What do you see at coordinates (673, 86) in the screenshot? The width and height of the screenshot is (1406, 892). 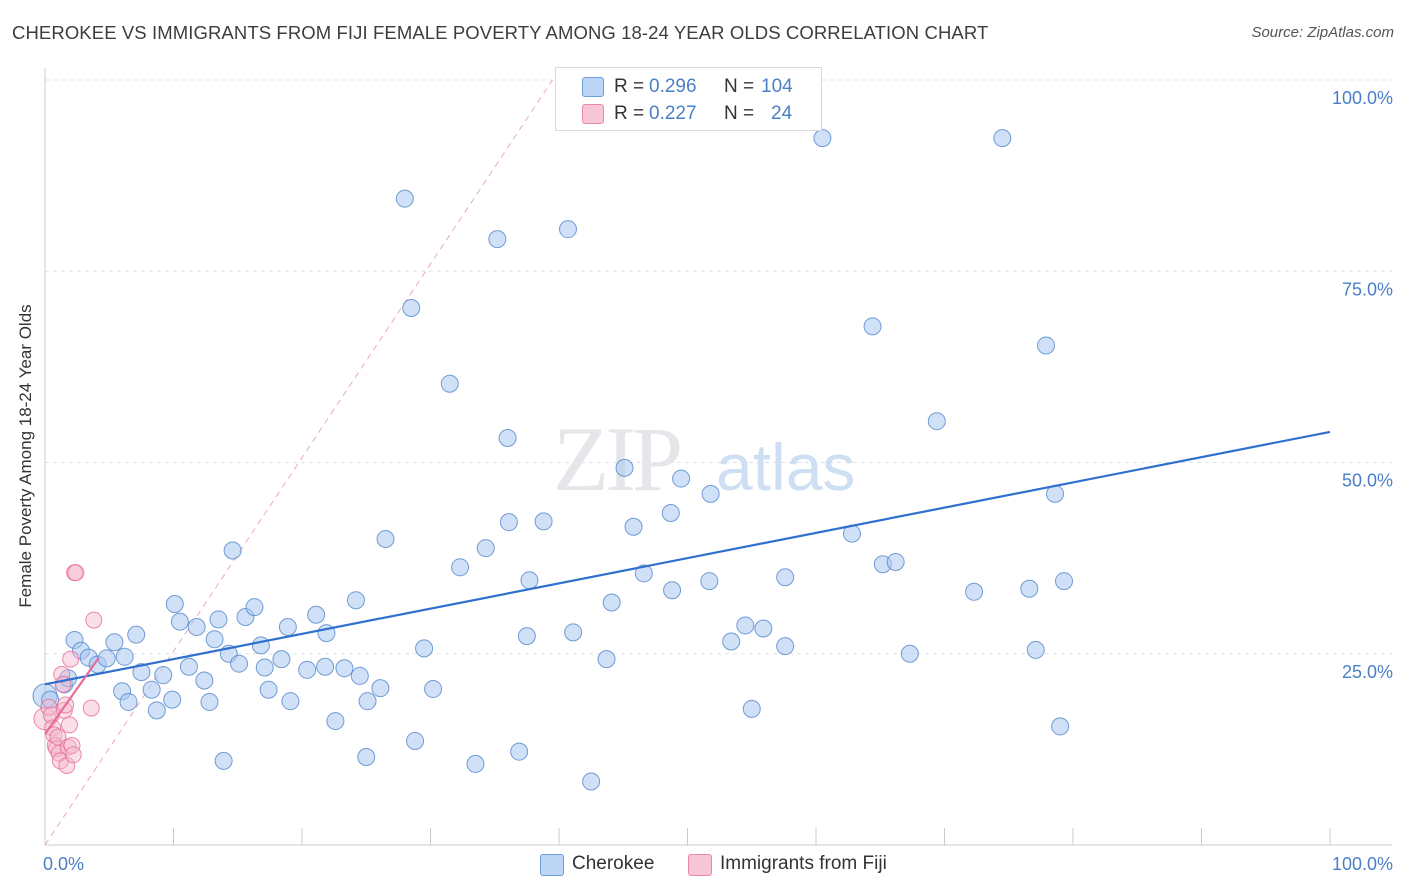 I see `r-value: 0.296` at bounding box center [673, 86].